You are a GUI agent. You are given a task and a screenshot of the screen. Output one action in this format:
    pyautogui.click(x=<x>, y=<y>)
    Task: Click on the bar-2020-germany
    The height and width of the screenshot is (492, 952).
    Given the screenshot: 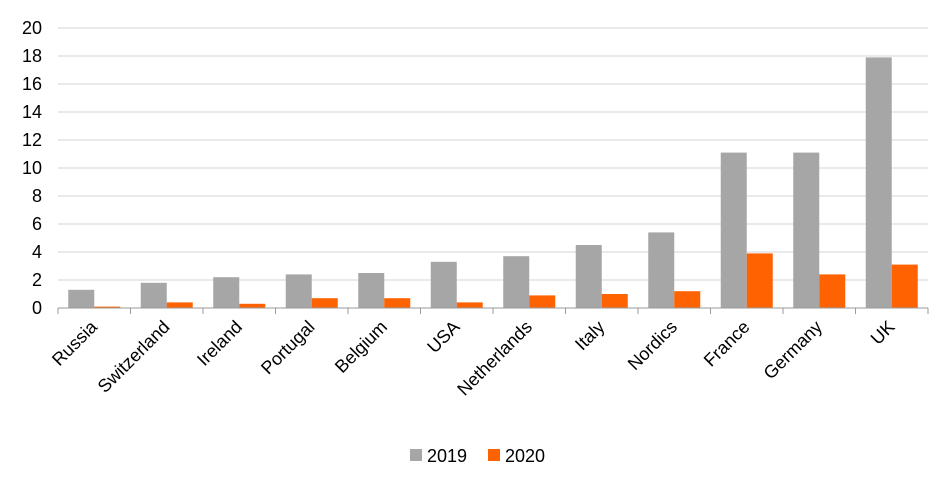 What is the action you would take?
    pyautogui.click(x=832, y=291)
    